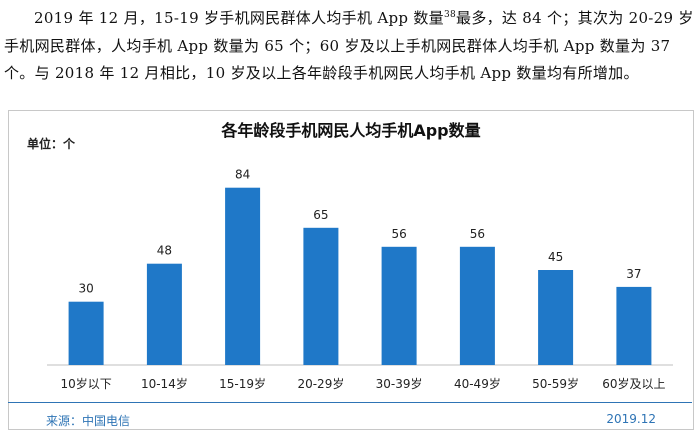 The height and width of the screenshot is (430, 700). I want to click on category-label-0: 10岁以下, so click(85, 383).